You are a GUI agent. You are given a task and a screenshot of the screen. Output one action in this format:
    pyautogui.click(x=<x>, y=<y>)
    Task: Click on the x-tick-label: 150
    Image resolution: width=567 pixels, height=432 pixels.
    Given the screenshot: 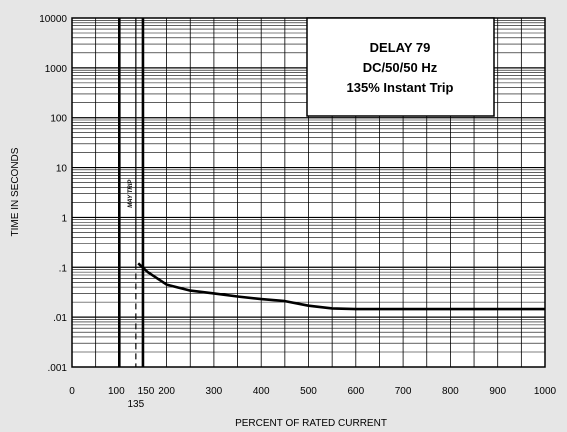 What is the action you would take?
    pyautogui.click(x=146, y=391)
    